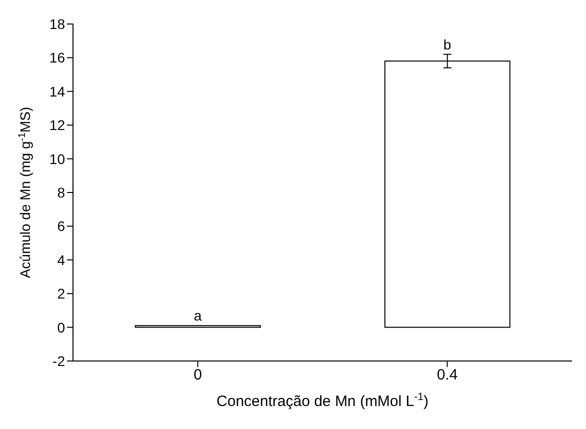 The height and width of the screenshot is (429, 586). I want to click on y-tick-label: 18, so click(57, 24).